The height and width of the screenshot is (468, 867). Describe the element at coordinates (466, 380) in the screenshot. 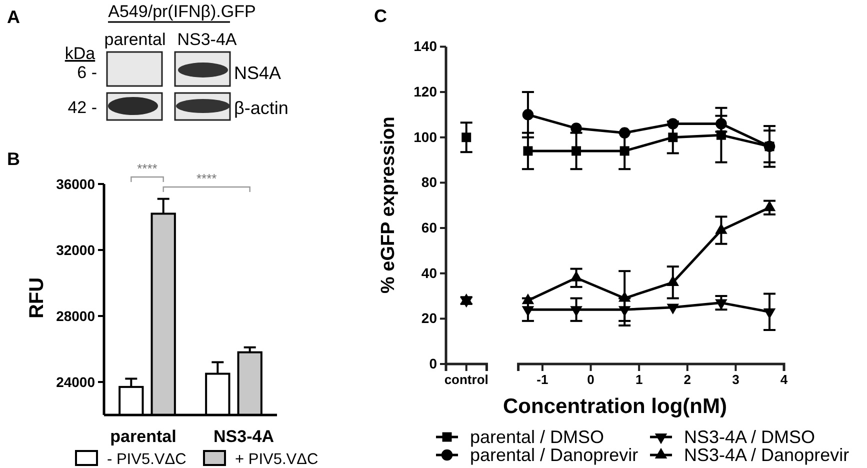

I see `x-tick-label: control` at that location.